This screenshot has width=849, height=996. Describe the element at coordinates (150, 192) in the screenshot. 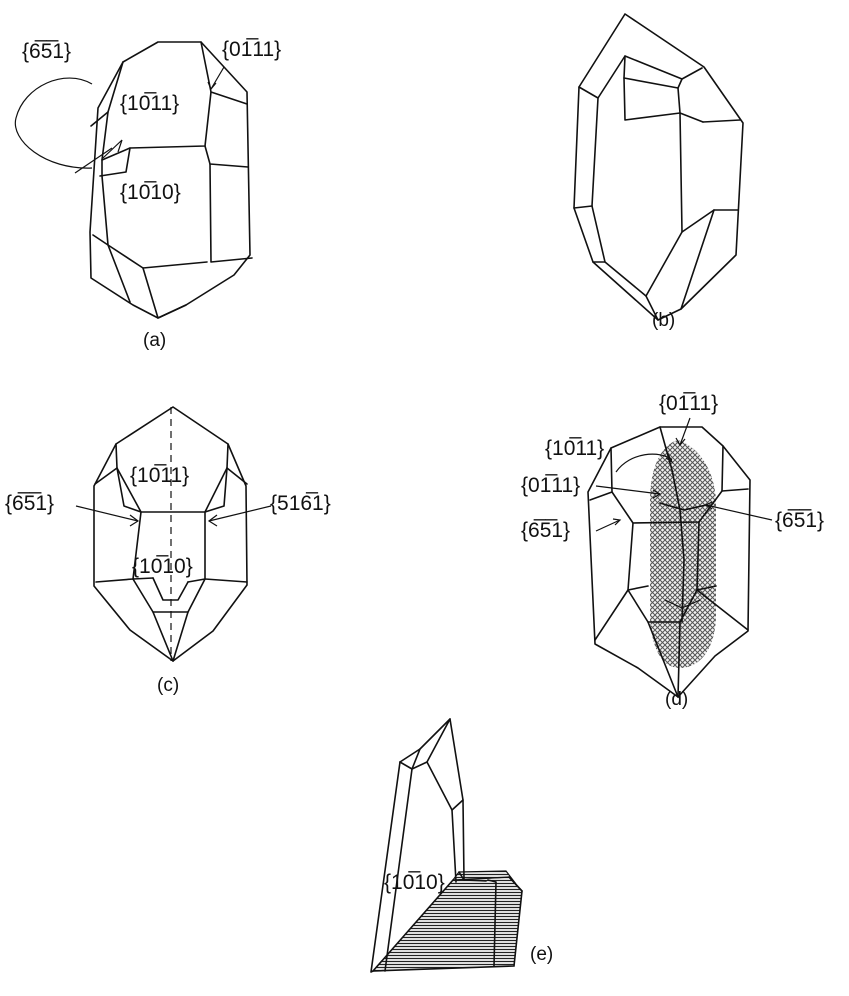

I see `panel-a-label-prism: {10̅10}` at that location.